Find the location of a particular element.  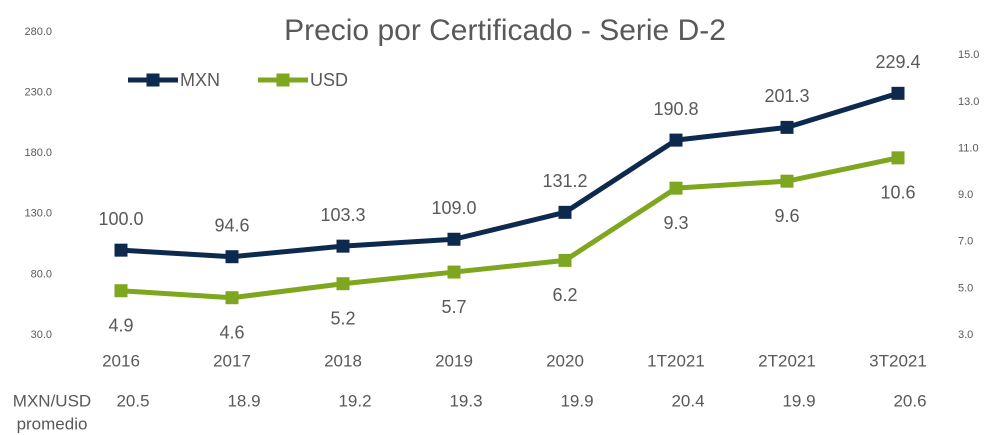

x-tick-label: 3T2021 is located at coordinates (898, 360).